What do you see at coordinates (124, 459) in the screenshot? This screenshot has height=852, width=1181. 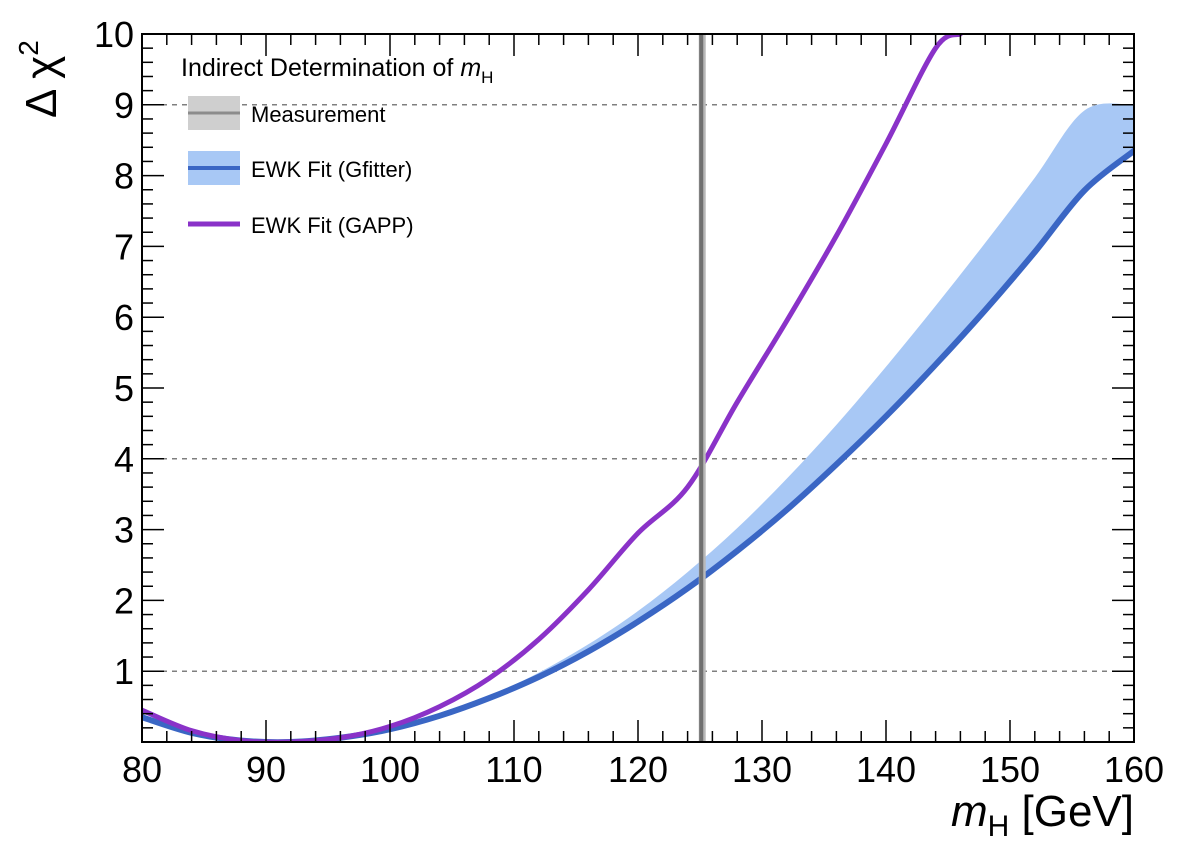 I see `y-tick-label-4: 4` at bounding box center [124, 459].